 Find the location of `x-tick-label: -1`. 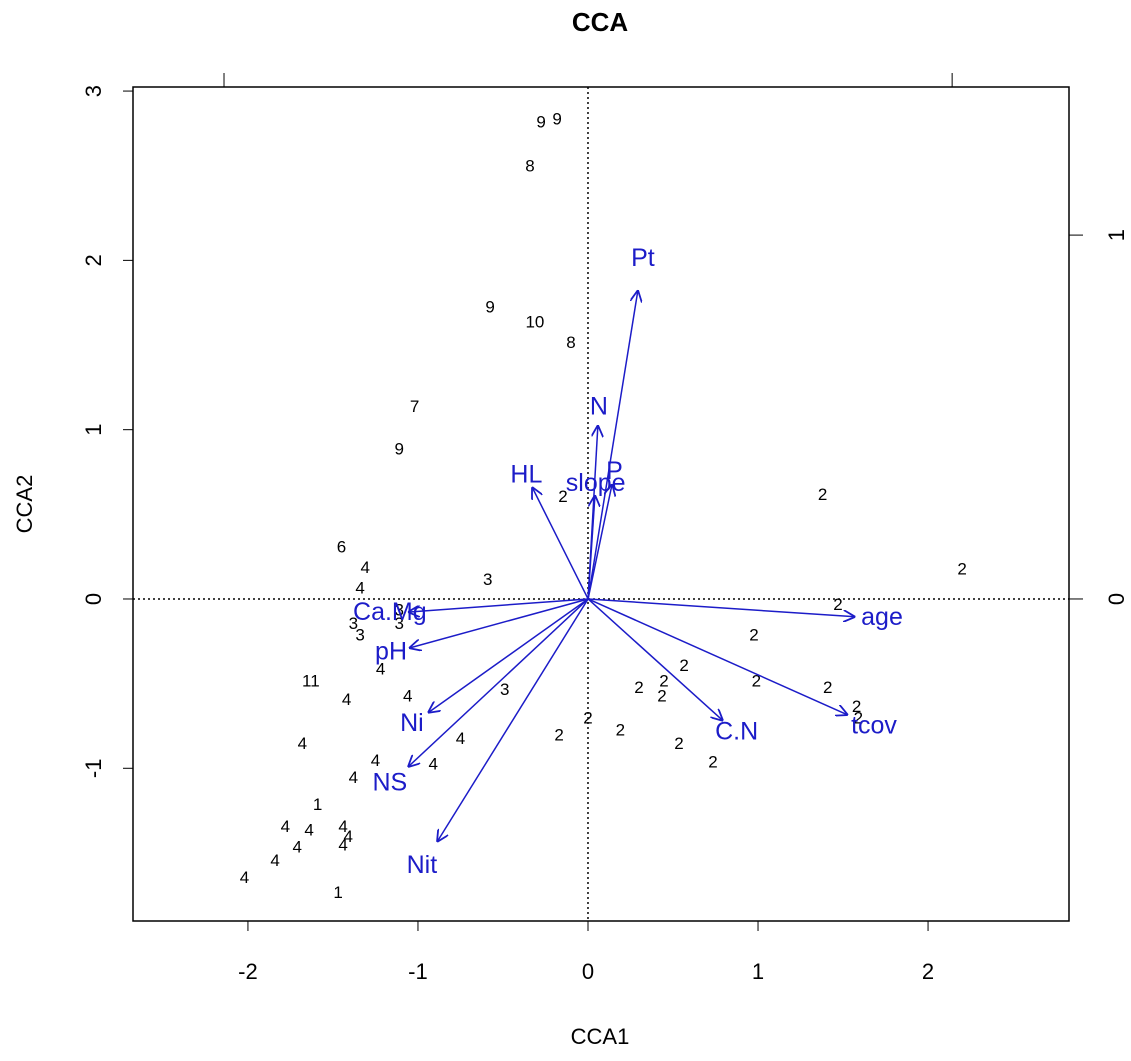

x-tick-label: -1 is located at coordinates (418, 971).